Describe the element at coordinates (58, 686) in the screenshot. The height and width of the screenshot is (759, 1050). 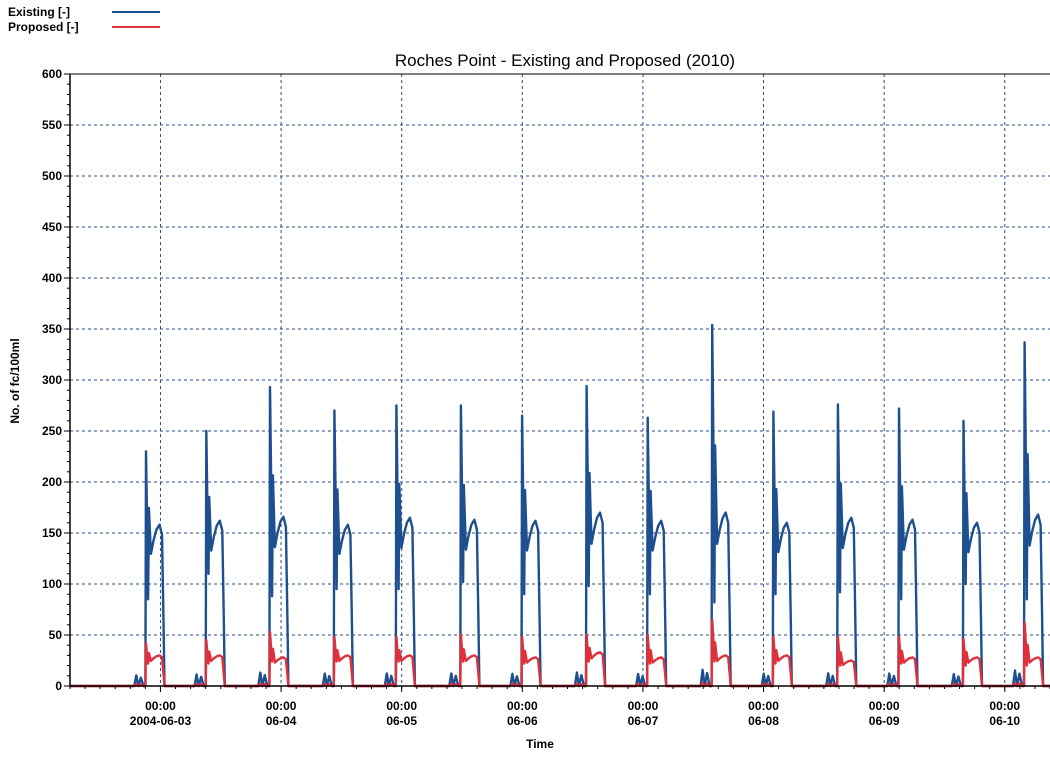
I see `y-tick-label-0: 0` at that location.